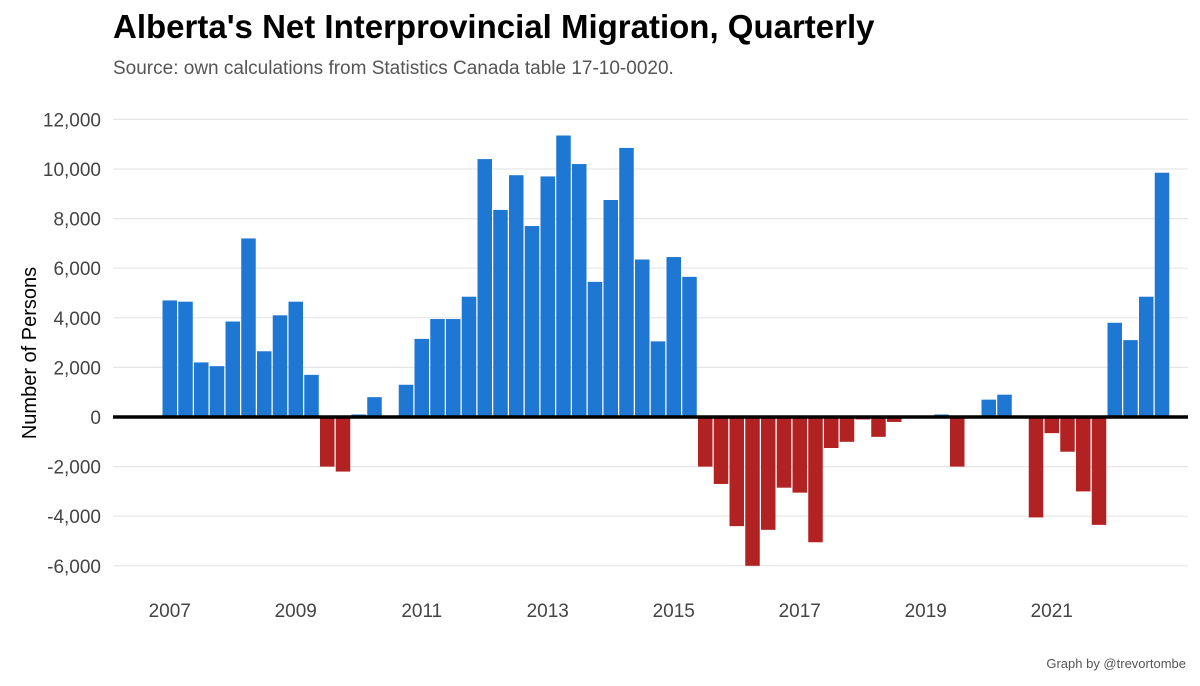 The width and height of the screenshot is (1200, 686). I want to click on y-tick-label: 2,000, so click(77, 368).